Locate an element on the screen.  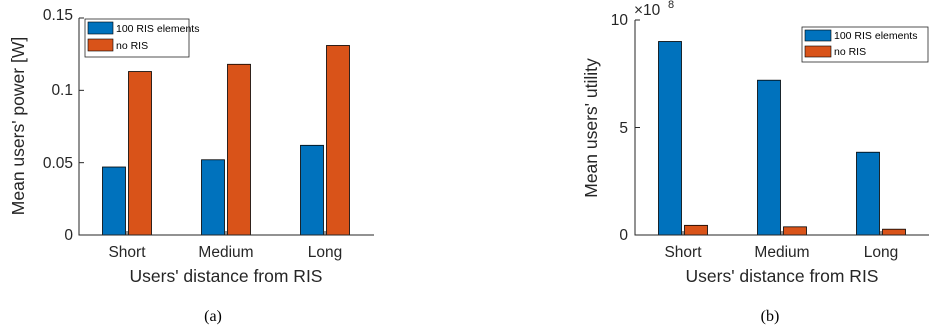
chart-a-bar-ris-medium is located at coordinates (213, 197).